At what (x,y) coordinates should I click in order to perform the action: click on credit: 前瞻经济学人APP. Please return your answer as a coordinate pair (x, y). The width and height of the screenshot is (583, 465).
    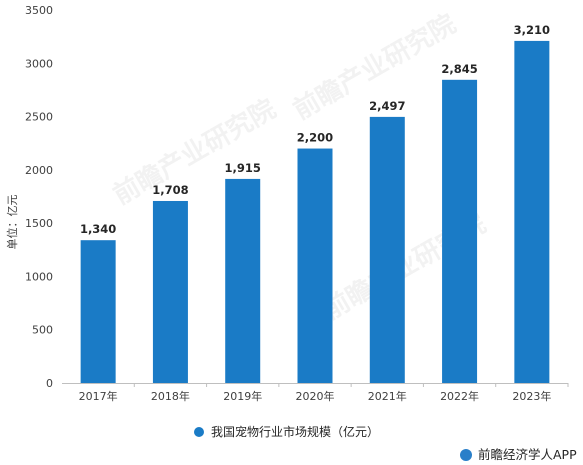
    Looking at the image, I should click on (518, 454).